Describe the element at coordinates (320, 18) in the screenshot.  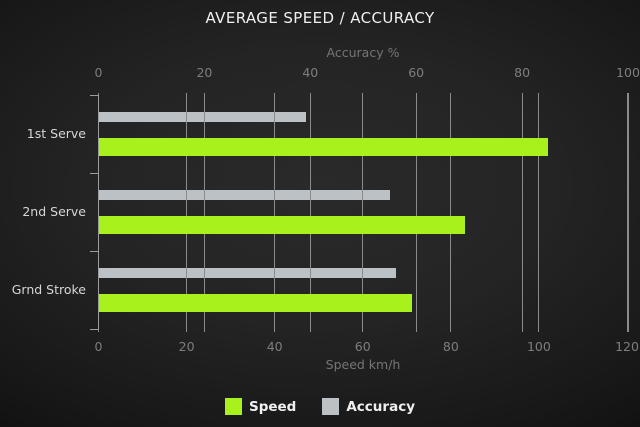
I see `chart-title: AVERAGE SPEED / ACCURACY` at that location.